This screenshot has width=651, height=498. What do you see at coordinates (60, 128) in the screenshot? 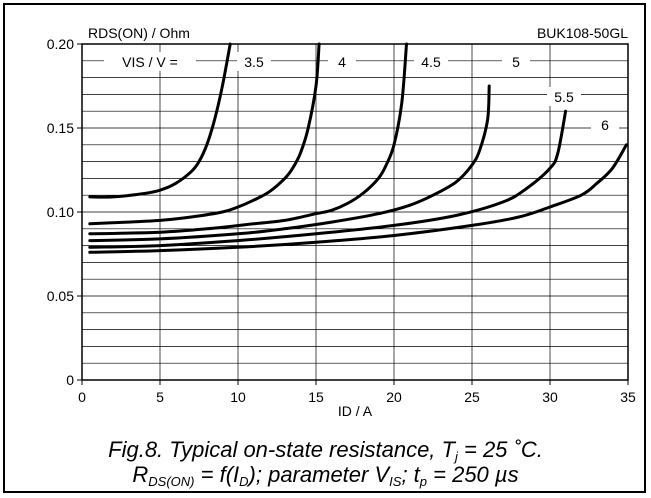
I see `y-tick-label: 0.15` at bounding box center [60, 128].